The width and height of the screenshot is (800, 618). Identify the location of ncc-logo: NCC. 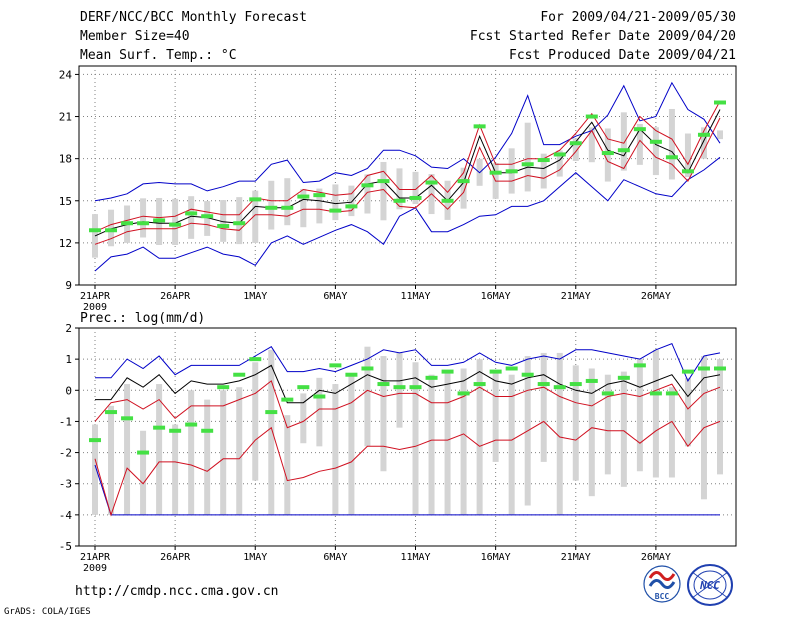
(710, 585).